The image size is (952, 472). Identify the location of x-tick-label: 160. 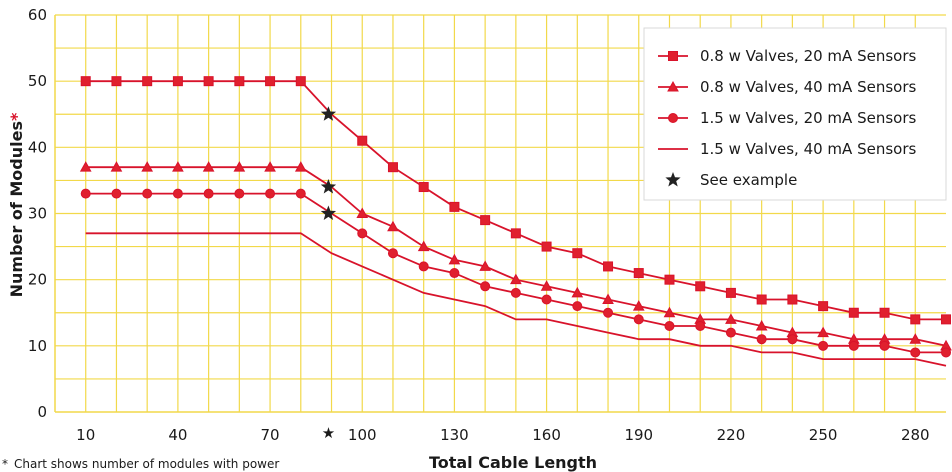
(546, 435).